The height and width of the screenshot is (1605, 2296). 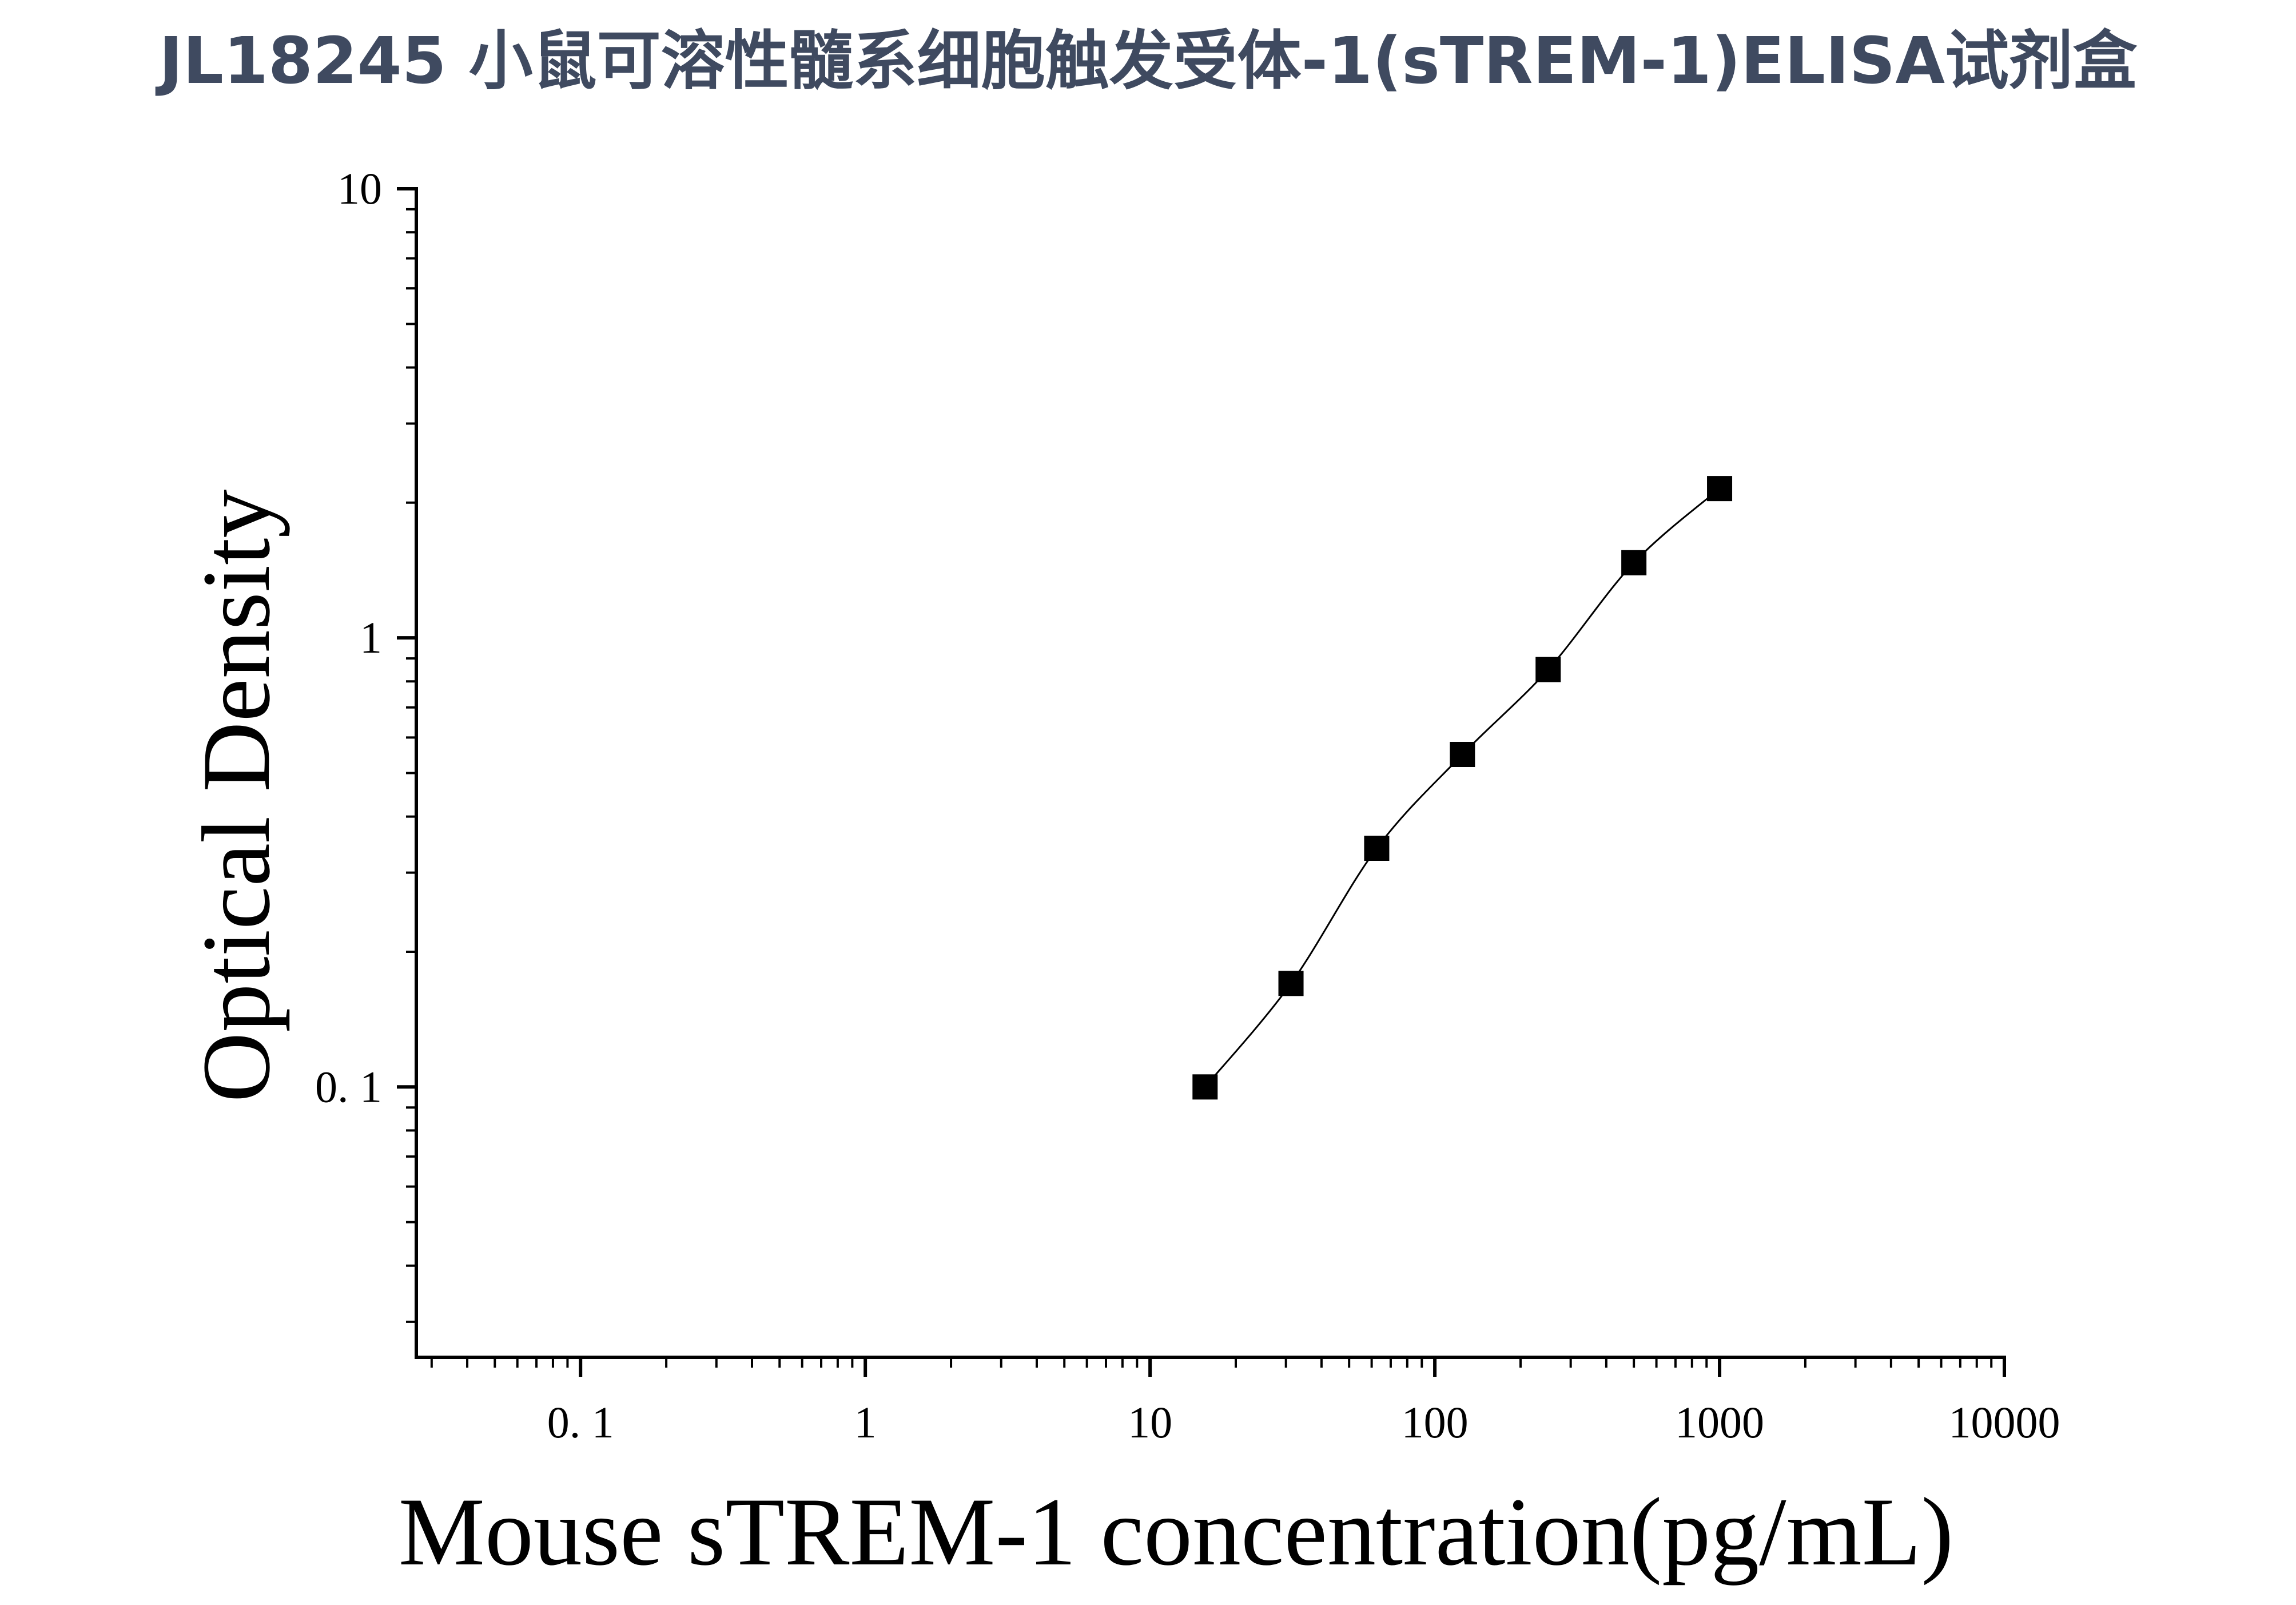 What do you see at coordinates (359, 188) in the screenshot?
I see `y-tick-label: 10` at bounding box center [359, 188].